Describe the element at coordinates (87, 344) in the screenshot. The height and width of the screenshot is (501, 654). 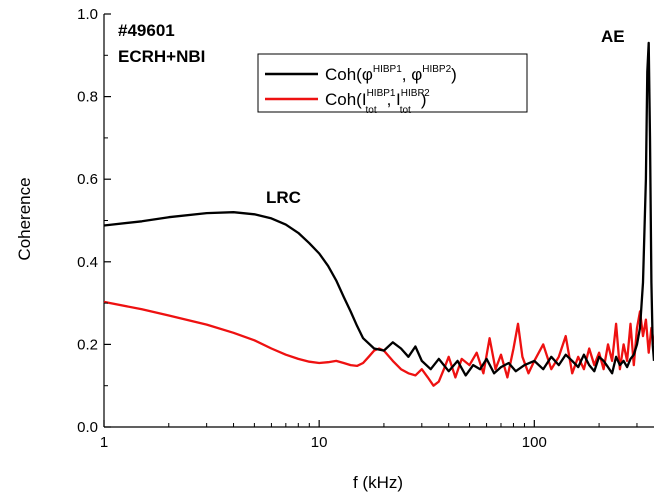
I see `y-tick-label: 0.2` at that location.